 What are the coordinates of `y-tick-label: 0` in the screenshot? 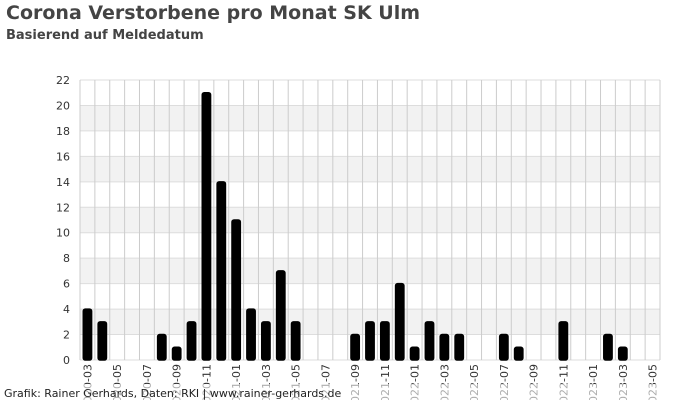 It's located at (66, 360).